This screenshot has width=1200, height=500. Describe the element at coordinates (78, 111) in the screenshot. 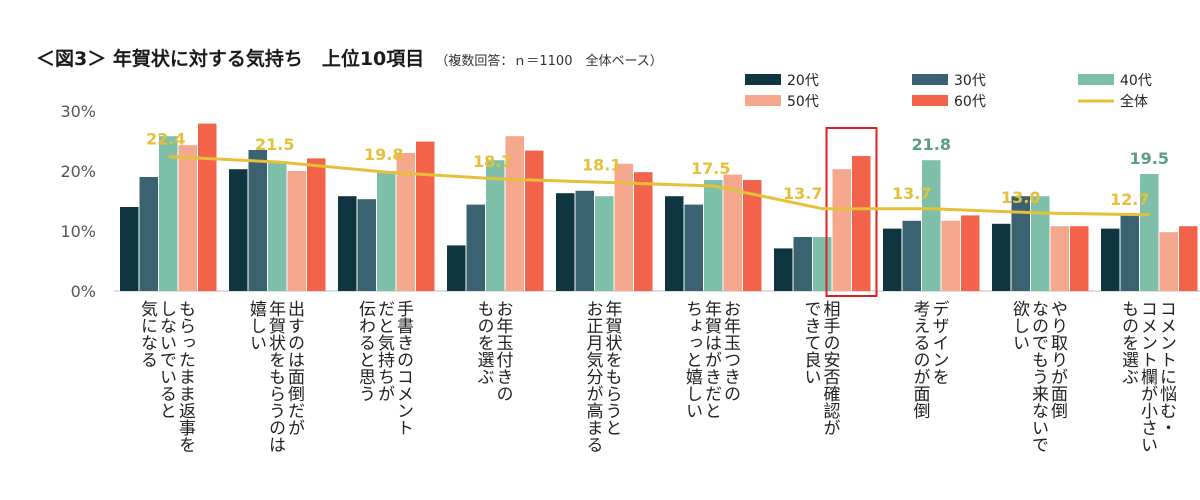

I see `y-tick-label: 30%` at that location.